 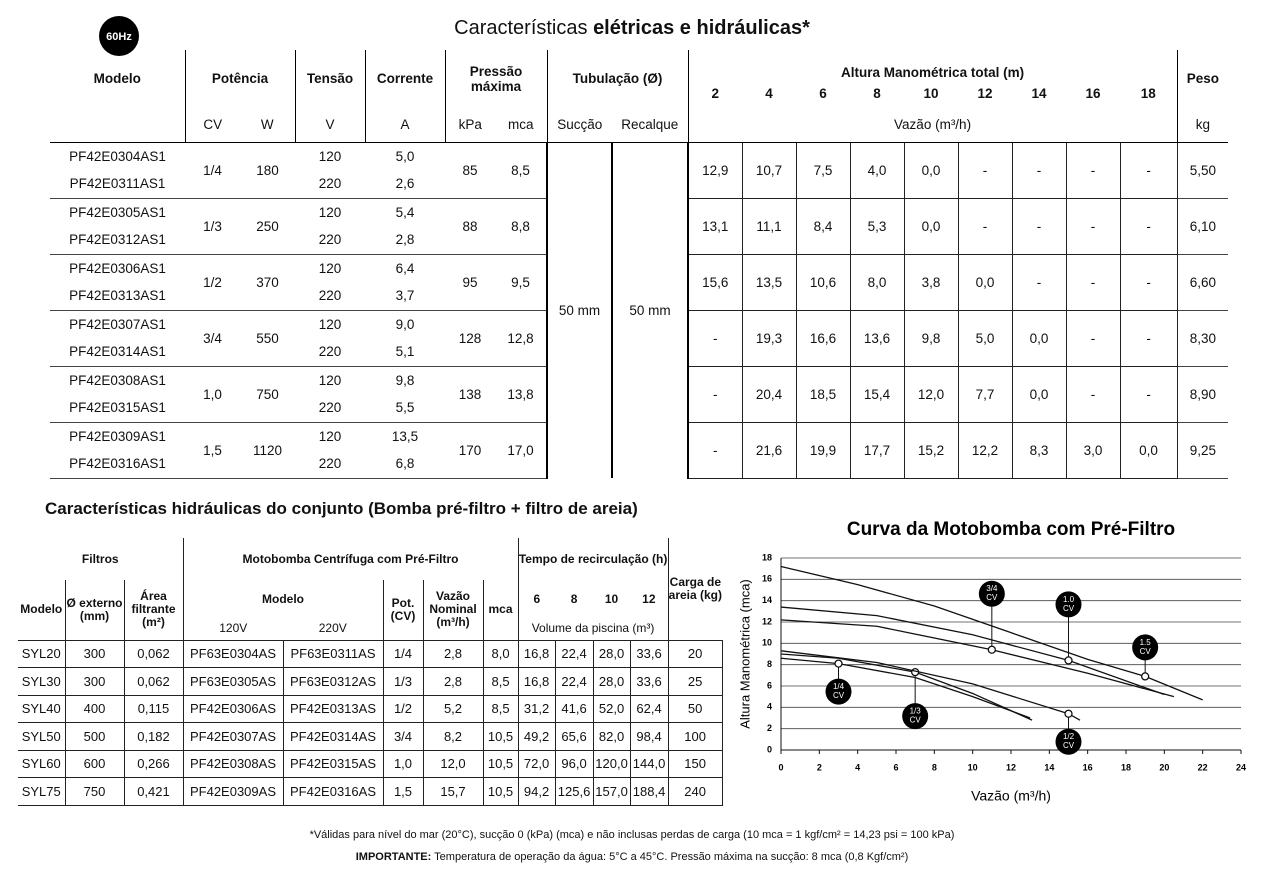 What do you see at coordinates (521, 170) in the screenshot?
I see `mca-cell: 8,5` at bounding box center [521, 170].